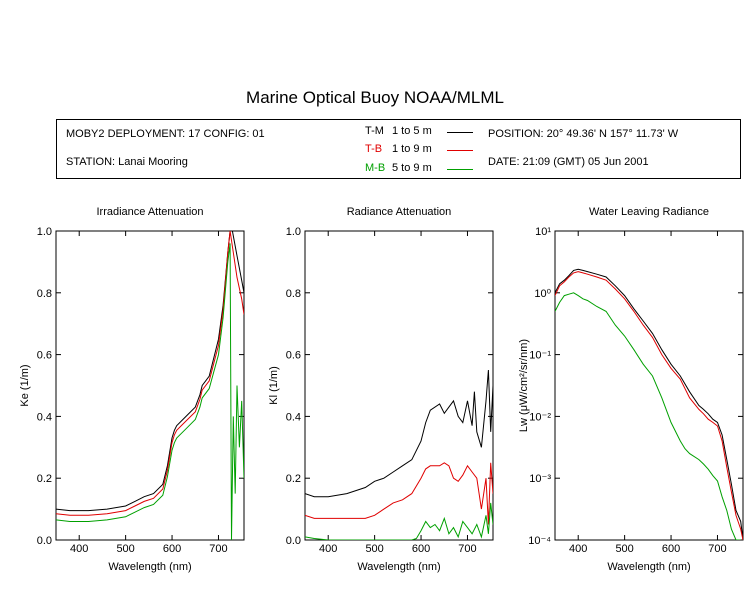 The image size is (750, 600). I want to click on x-tick-label-1-1: 500, so click(374, 549).